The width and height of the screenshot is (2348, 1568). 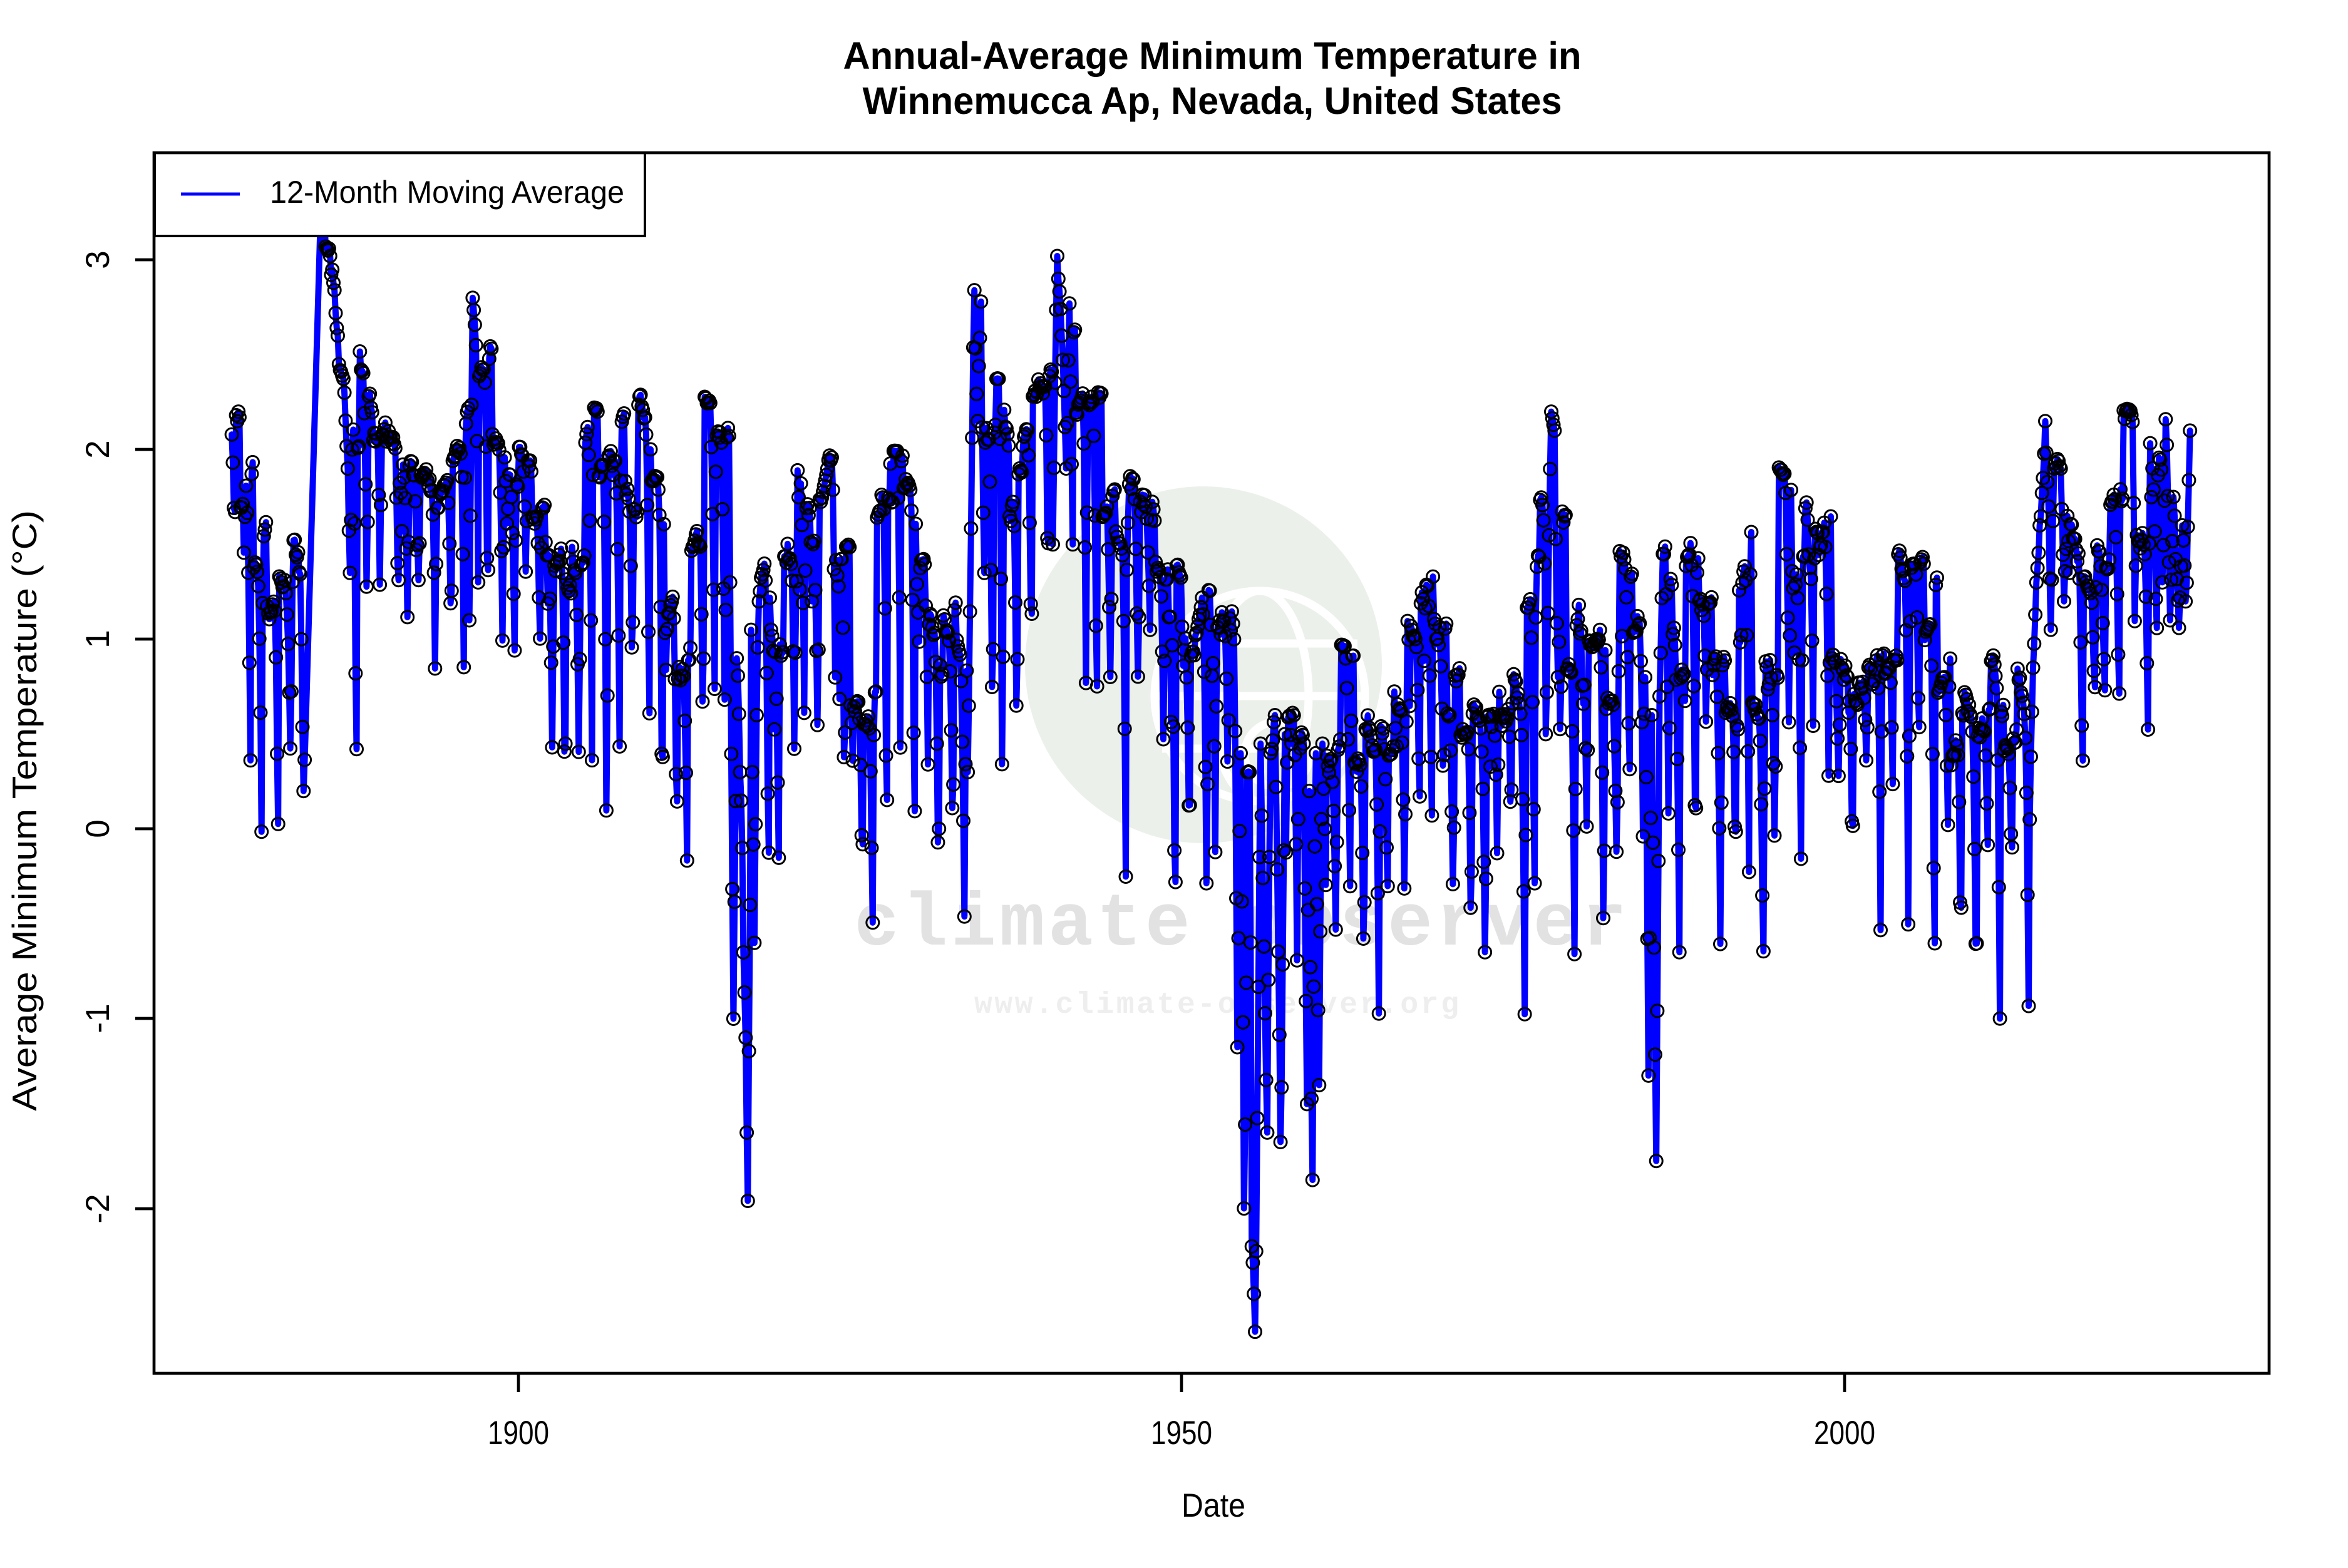 What do you see at coordinates (447, 193) in the screenshot?
I see `svg-text: 12-Month Moving Average` at bounding box center [447, 193].